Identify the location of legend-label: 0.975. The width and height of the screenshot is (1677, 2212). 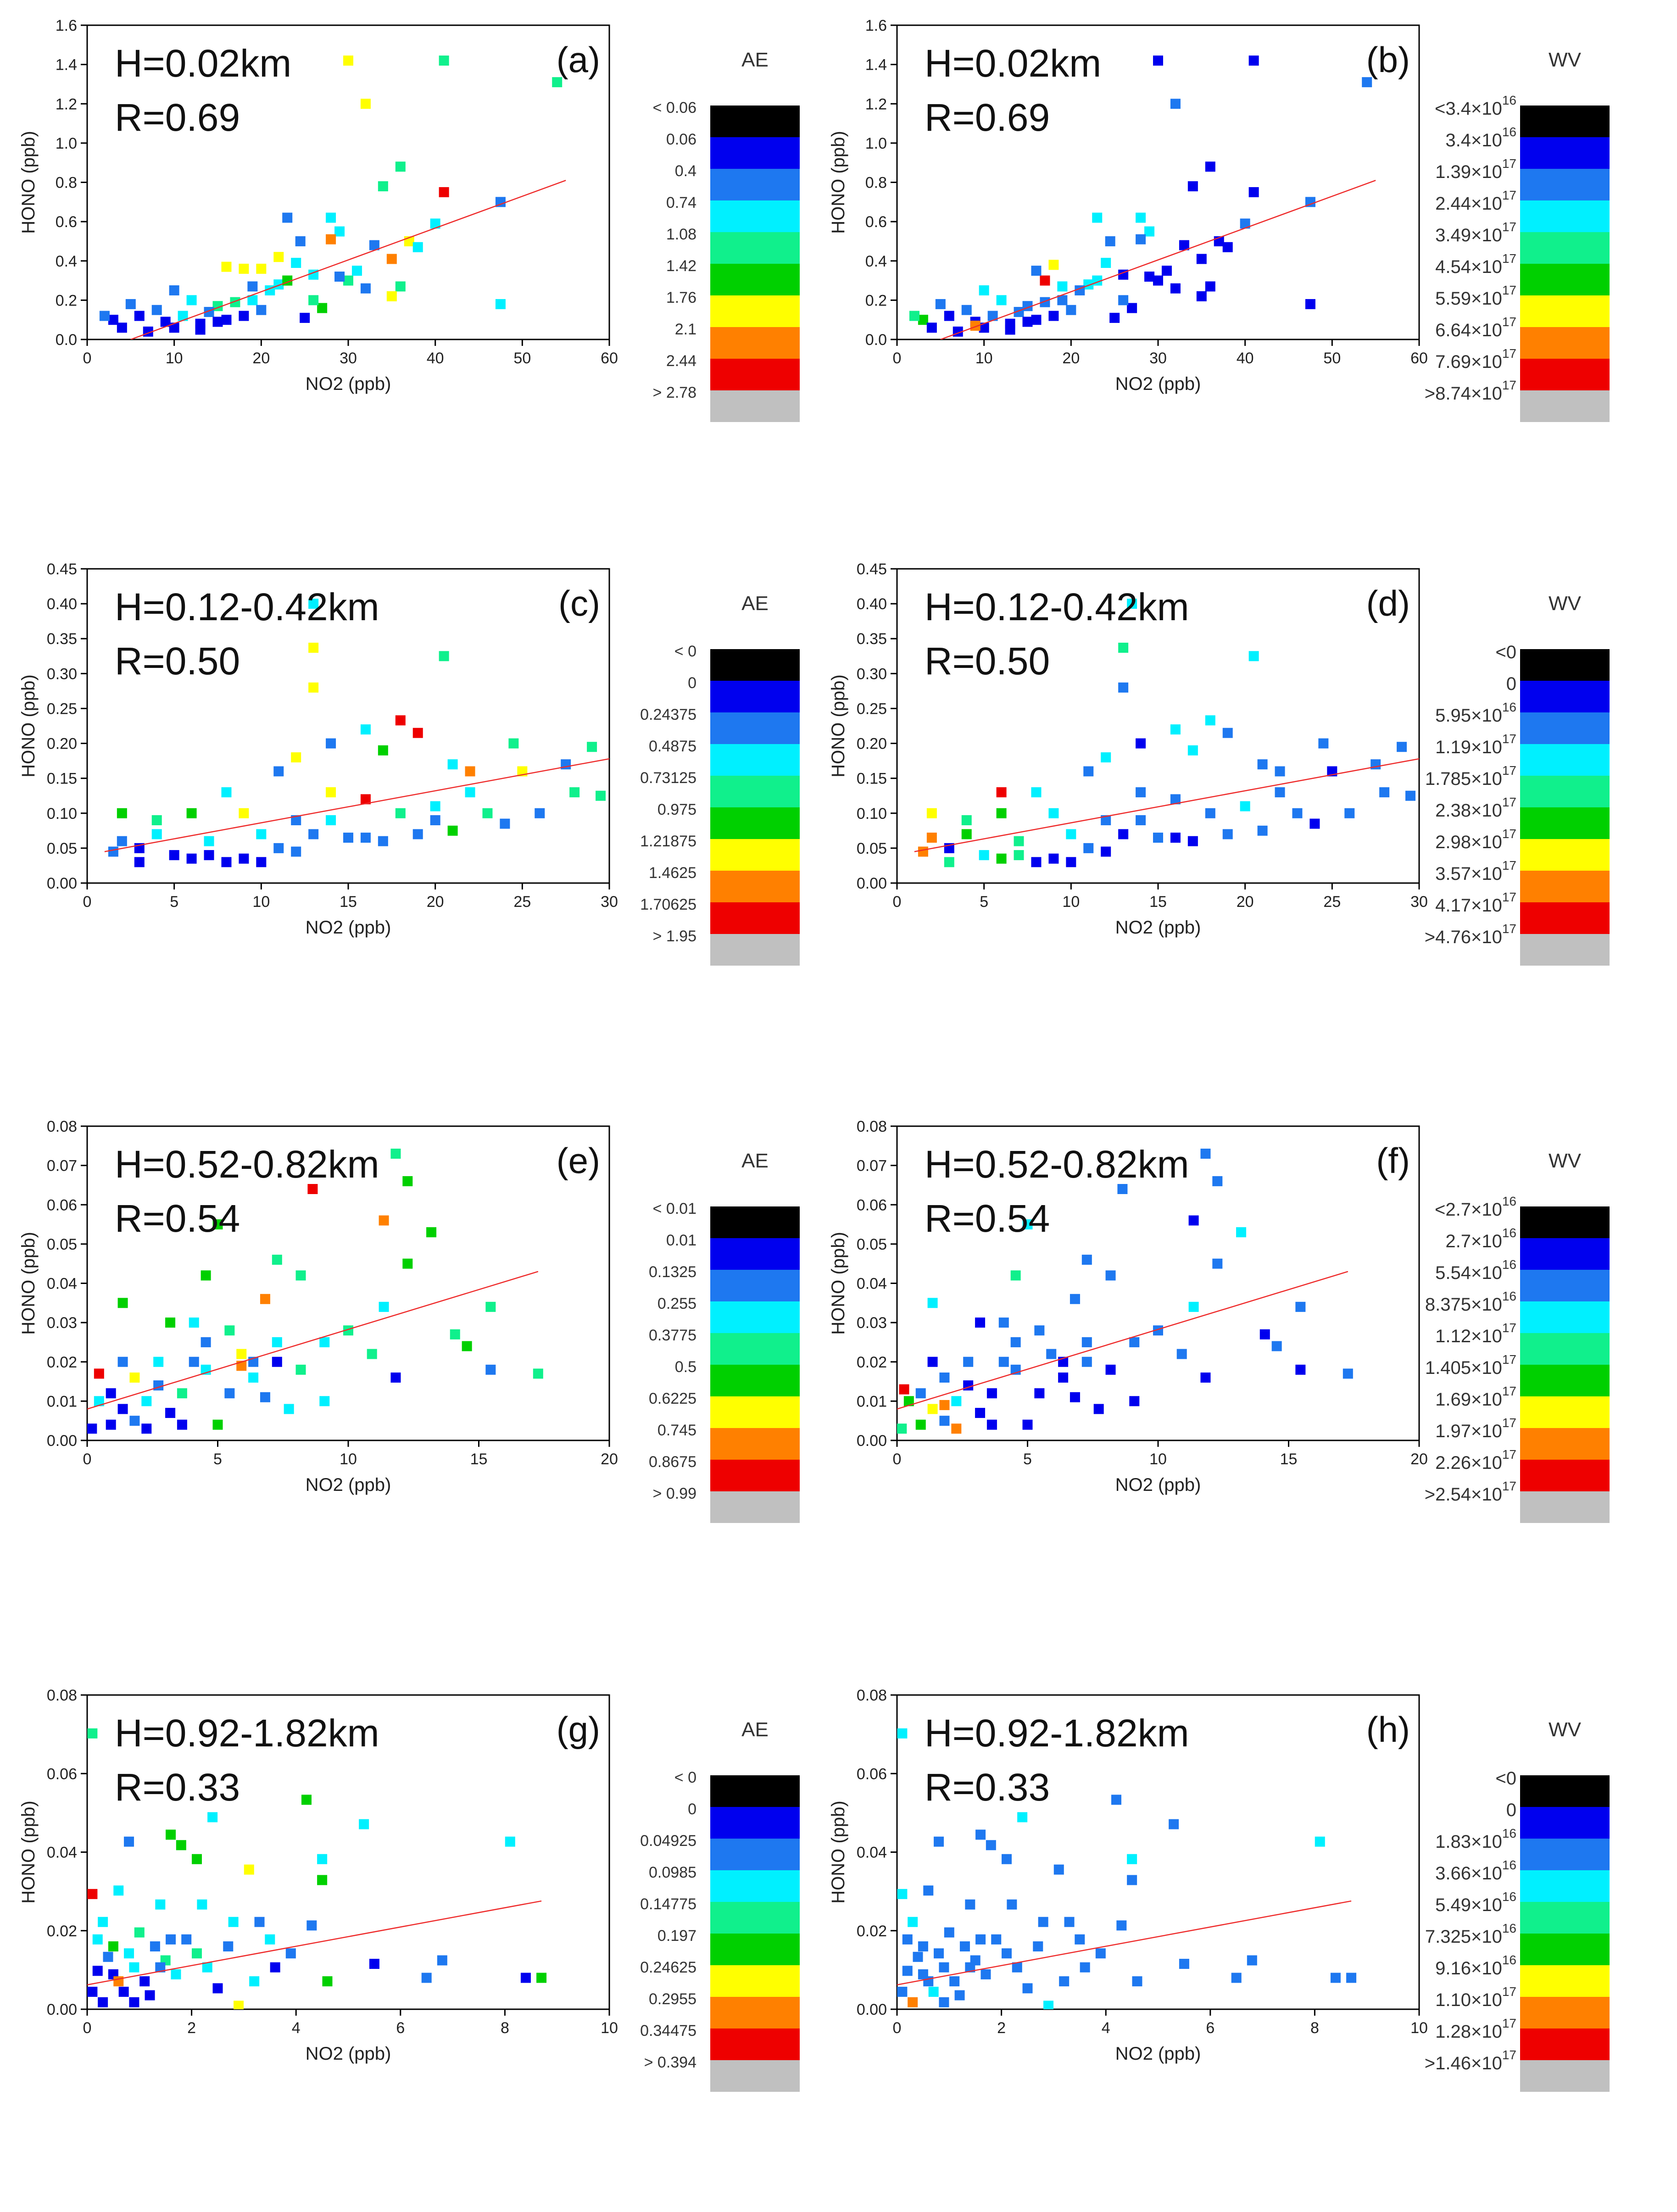
(676, 809).